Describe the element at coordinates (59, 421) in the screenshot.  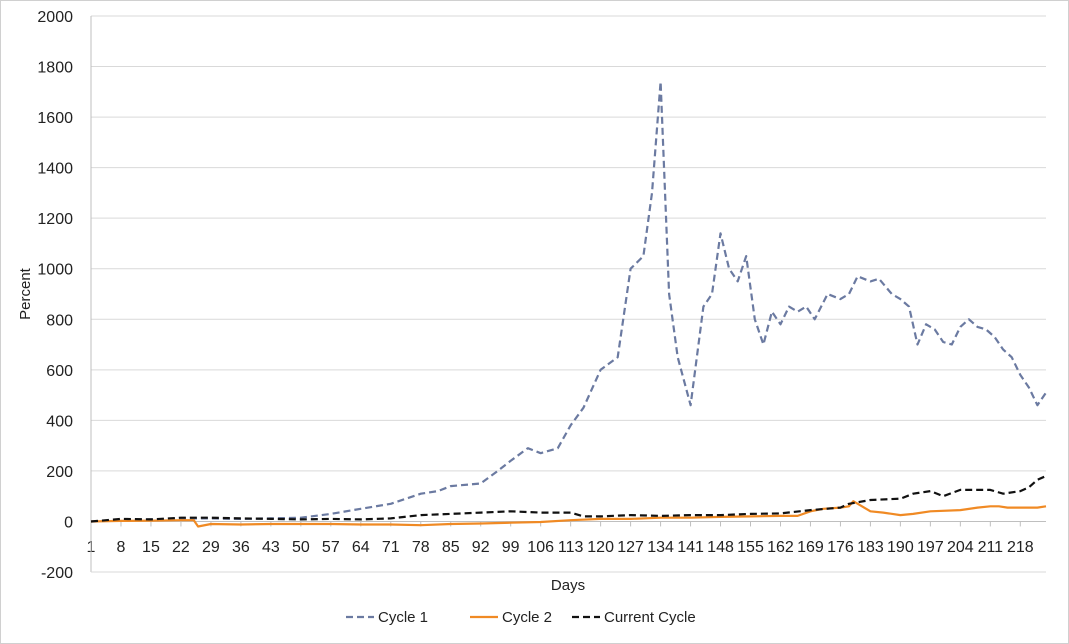
I see `y-tick-label: 400` at that location.